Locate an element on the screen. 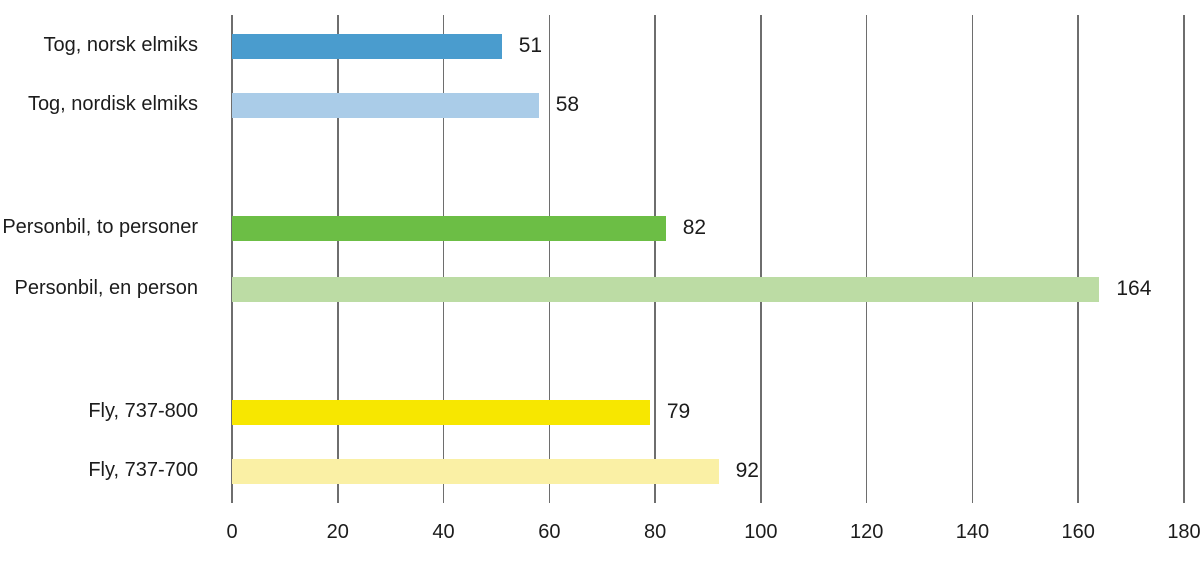 This screenshot has height=564, width=1200. value-label: 58 is located at coordinates (567, 104).